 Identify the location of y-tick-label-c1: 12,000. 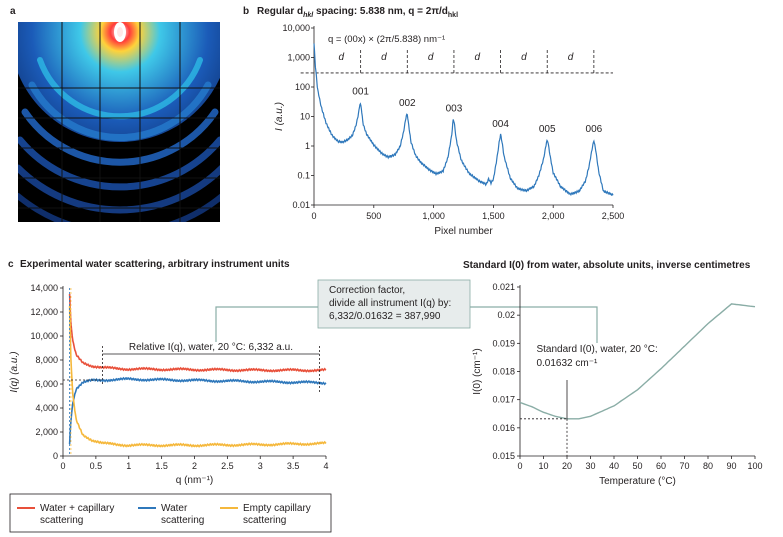
(44, 312).